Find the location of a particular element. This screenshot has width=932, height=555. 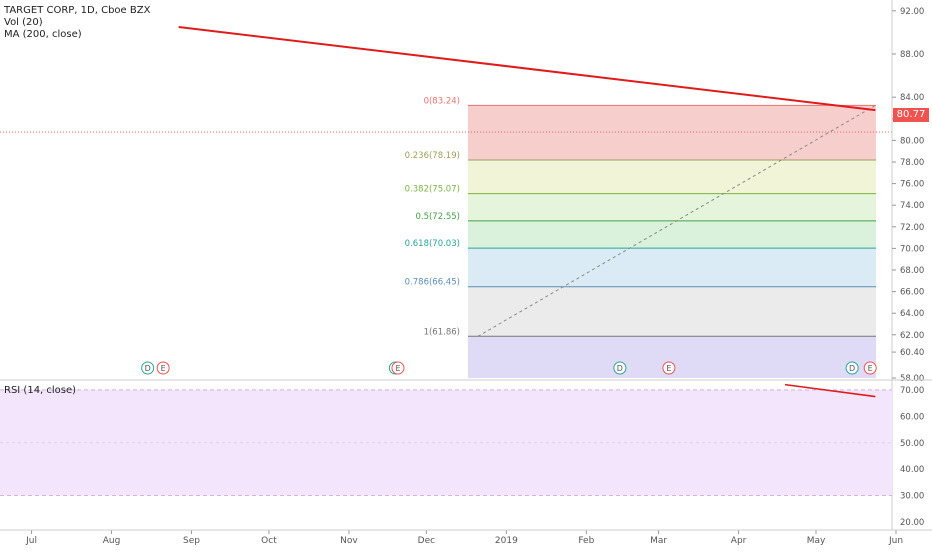

current-price-tag: 80.77 is located at coordinates (911, 115).